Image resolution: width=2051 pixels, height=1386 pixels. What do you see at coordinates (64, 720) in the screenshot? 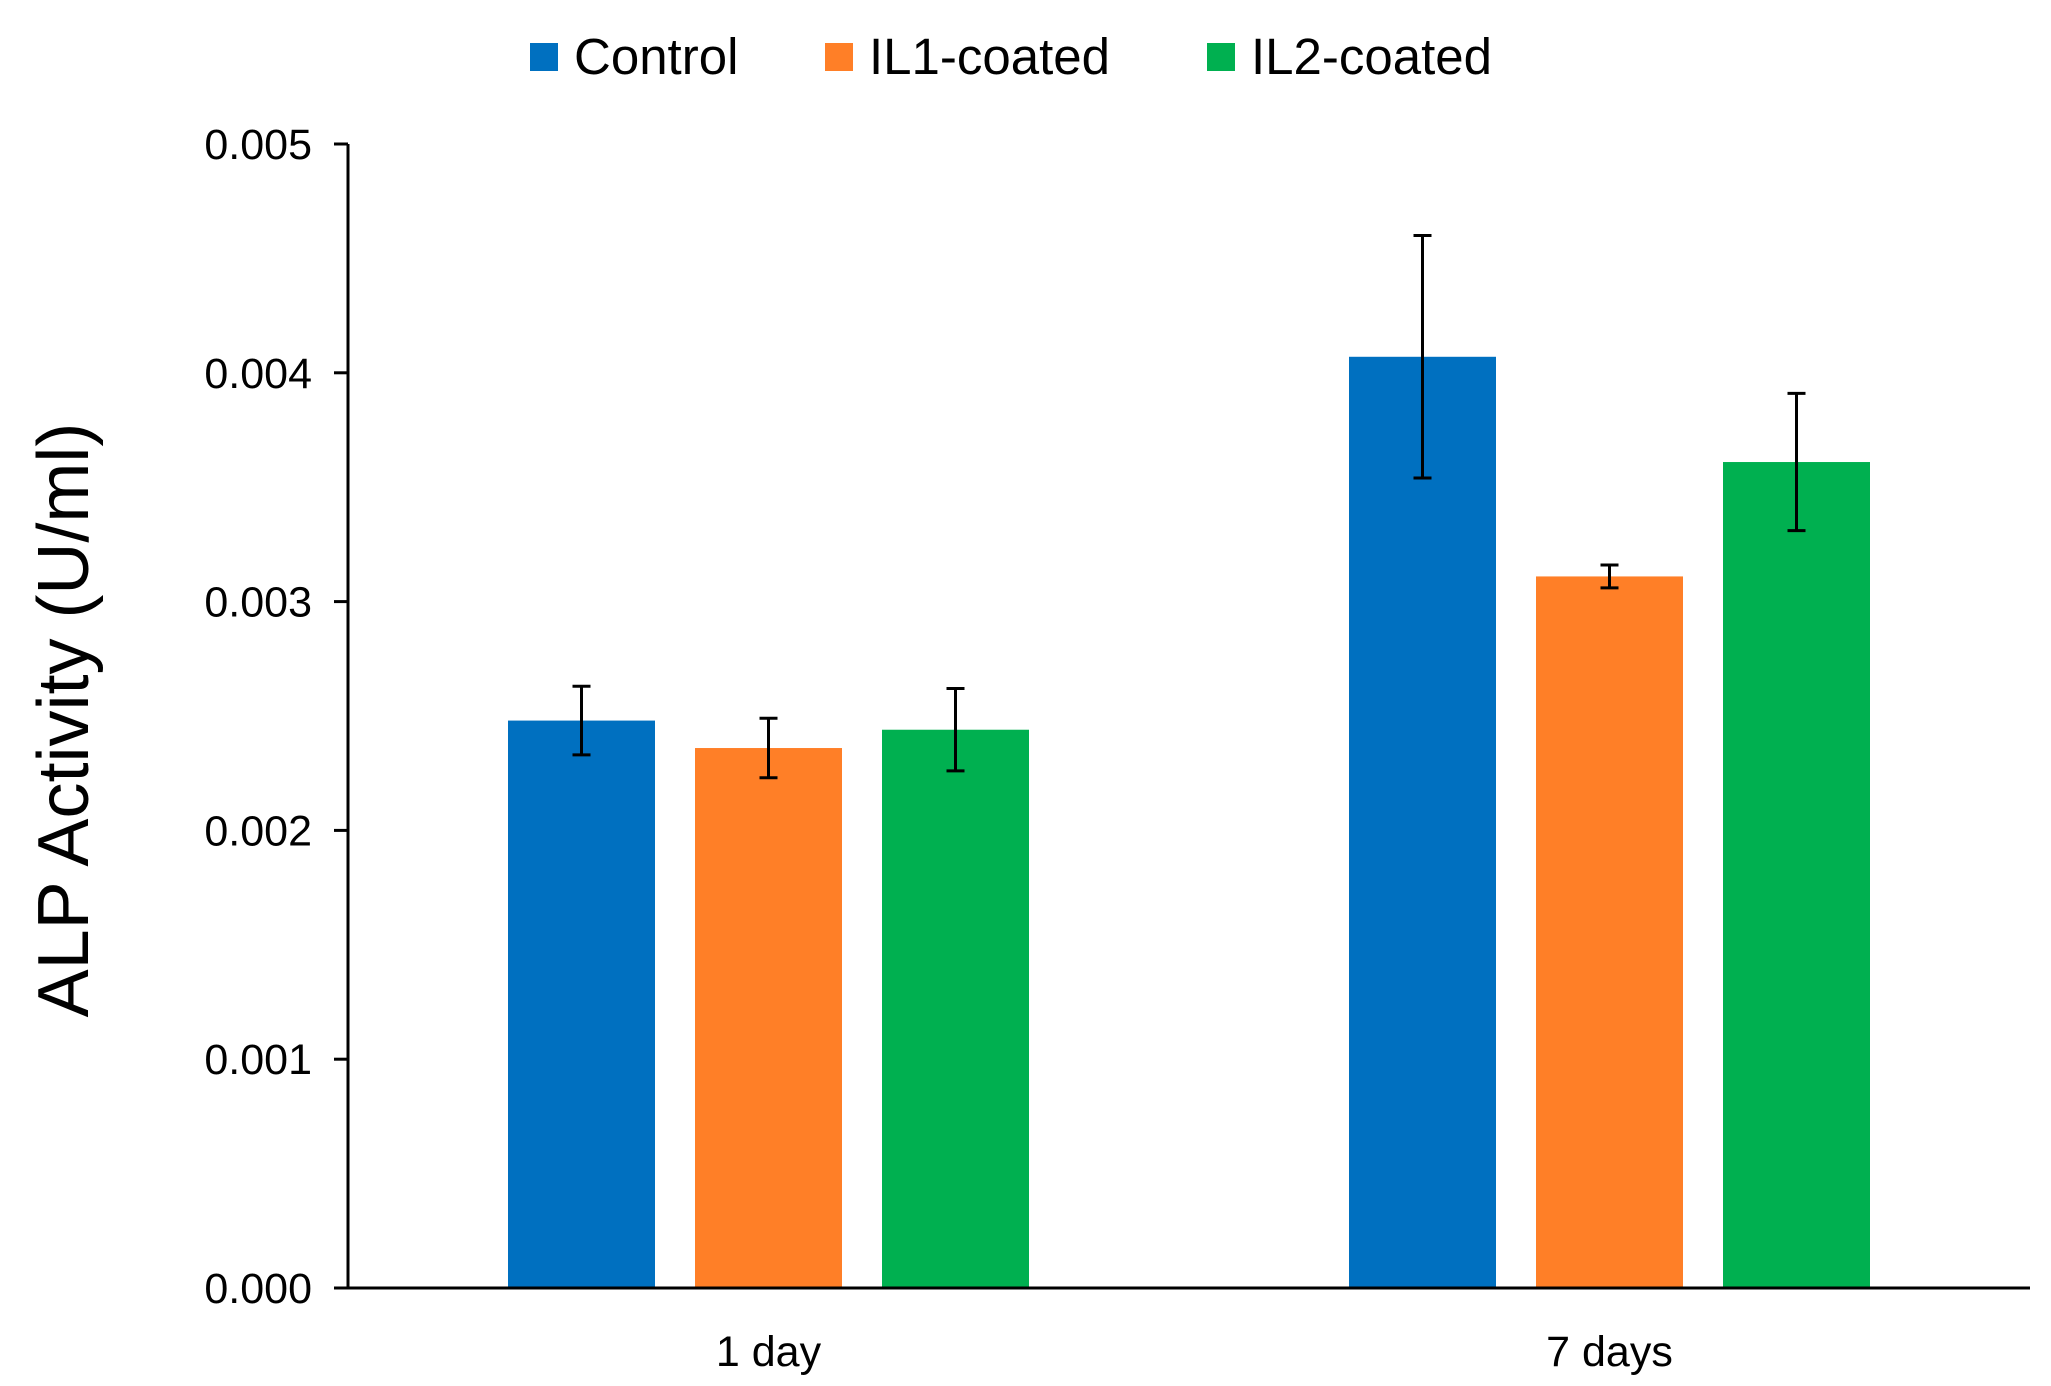
I see `y-axis-label: ALP Activity (U/ml)` at bounding box center [64, 720].